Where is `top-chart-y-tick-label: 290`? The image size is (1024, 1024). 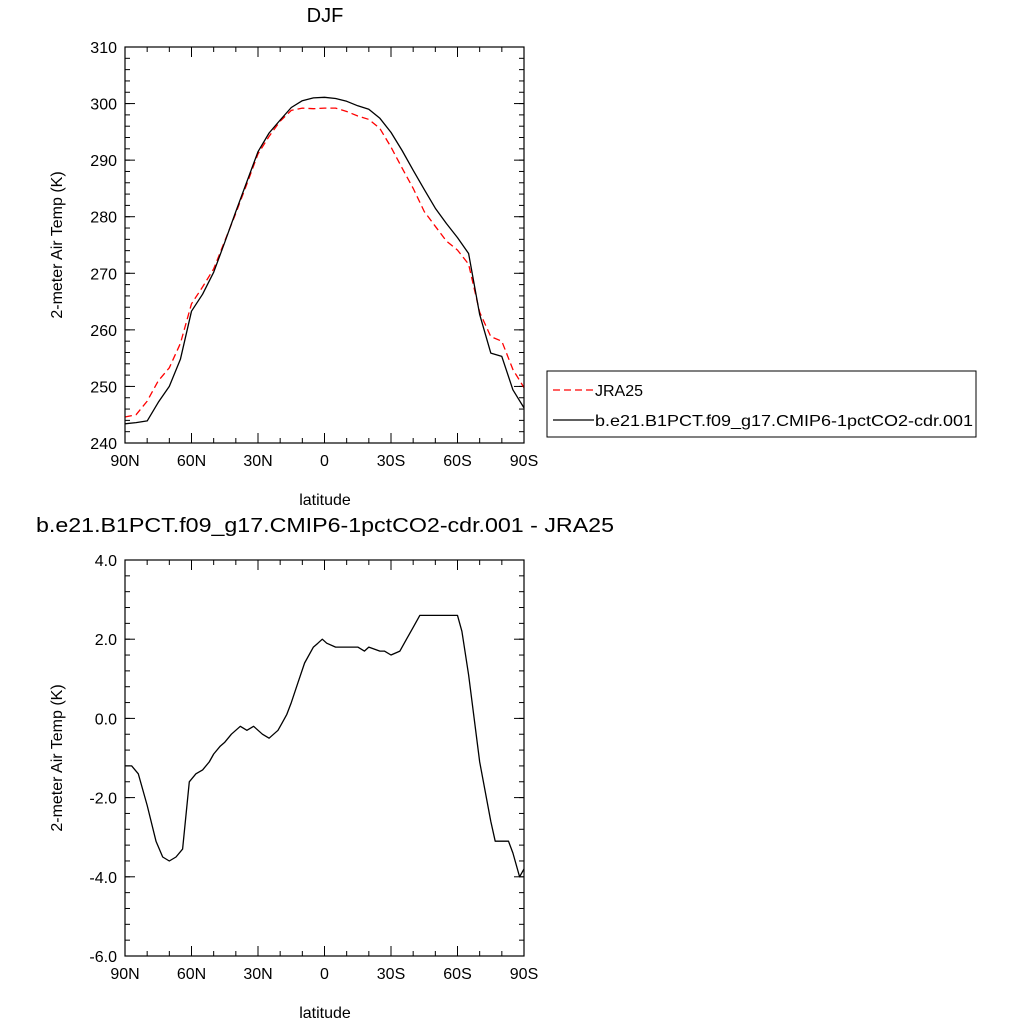 top-chart-y-tick-label: 290 is located at coordinates (103, 161).